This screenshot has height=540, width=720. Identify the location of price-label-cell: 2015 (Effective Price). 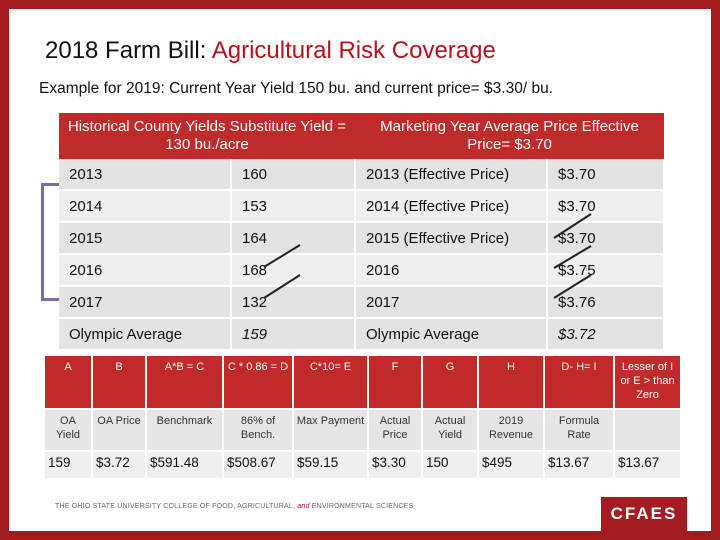
(451, 238).